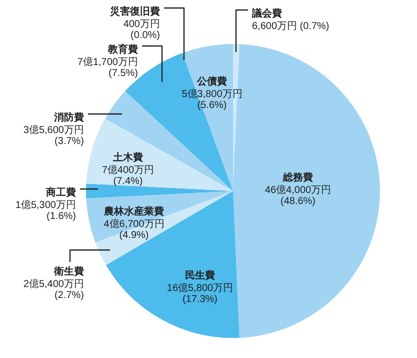 The height and width of the screenshot is (358, 417). Describe the element at coordinates (53, 289) in the screenshot. I see `data-label: 2億5,400万円 (2.7%)` at that location.